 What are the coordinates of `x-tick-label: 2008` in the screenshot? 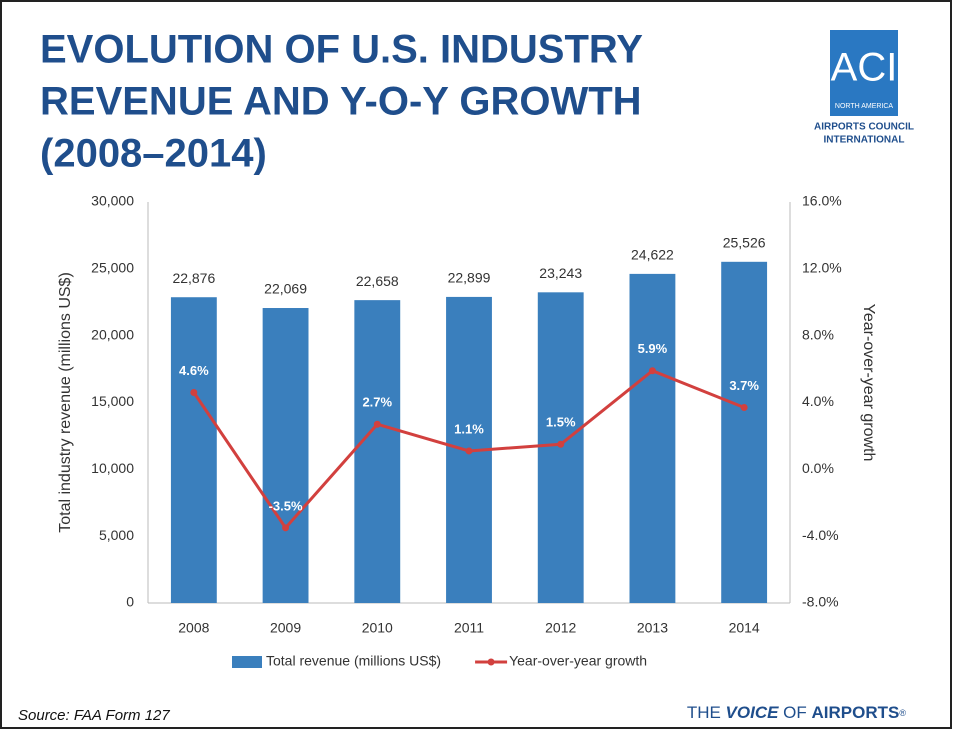 It's located at (193, 628).